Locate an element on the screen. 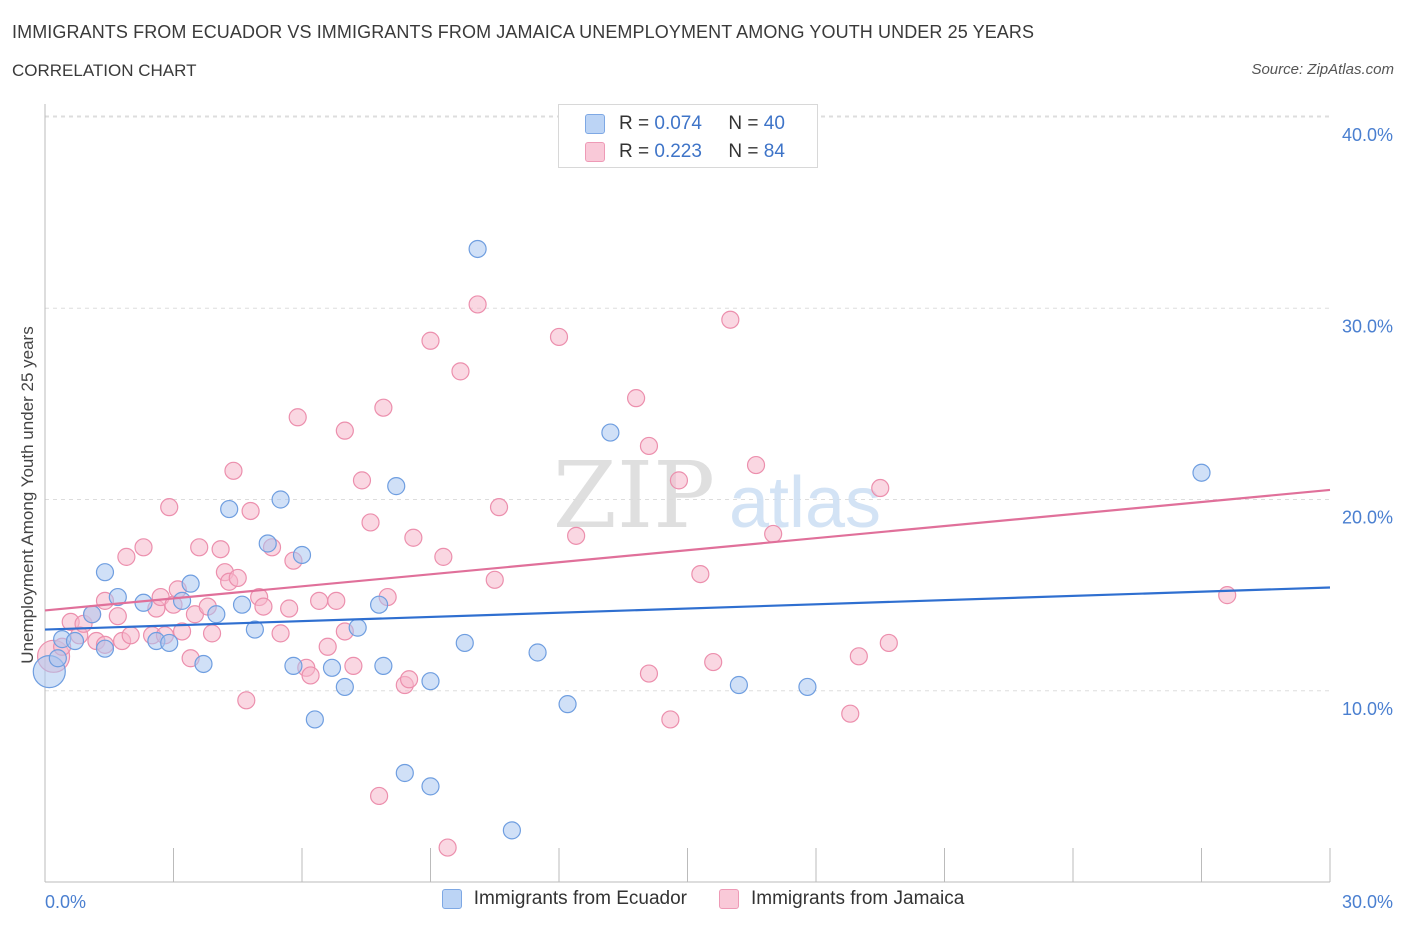 The image size is (1406, 930). legend-label-jamaica: Immigrants from Jamaica is located at coordinates (858, 898).